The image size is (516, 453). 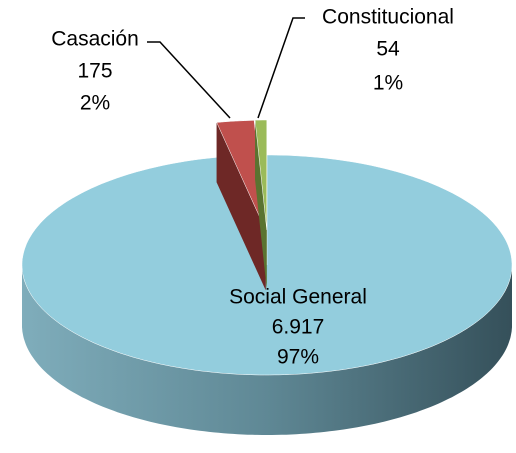 I want to click on slice-label: Social General, so click(x=298, y=297).